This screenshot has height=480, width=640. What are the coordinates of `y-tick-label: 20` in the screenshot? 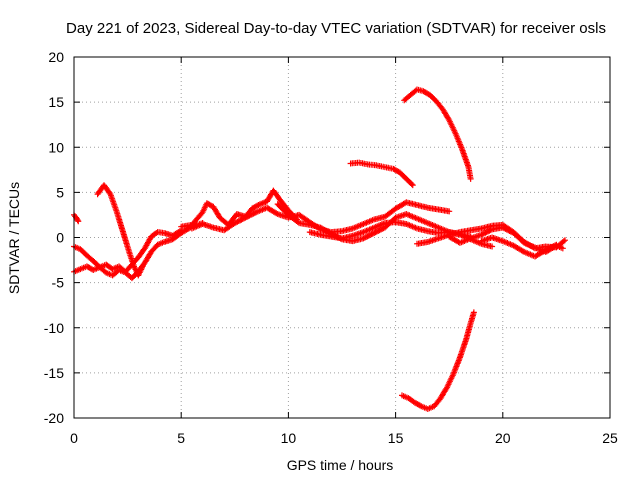 It's located at (56, 57).